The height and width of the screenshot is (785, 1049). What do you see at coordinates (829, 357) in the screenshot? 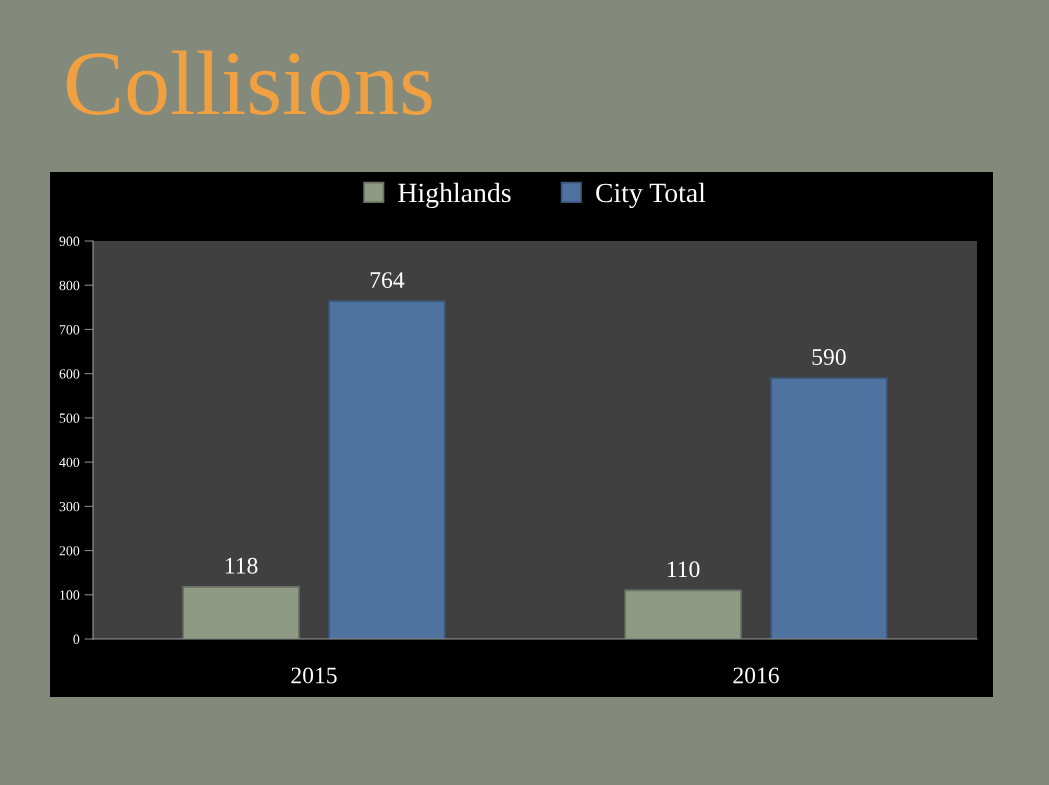
I see `data-label: 590` at bounding box center [829, 357].